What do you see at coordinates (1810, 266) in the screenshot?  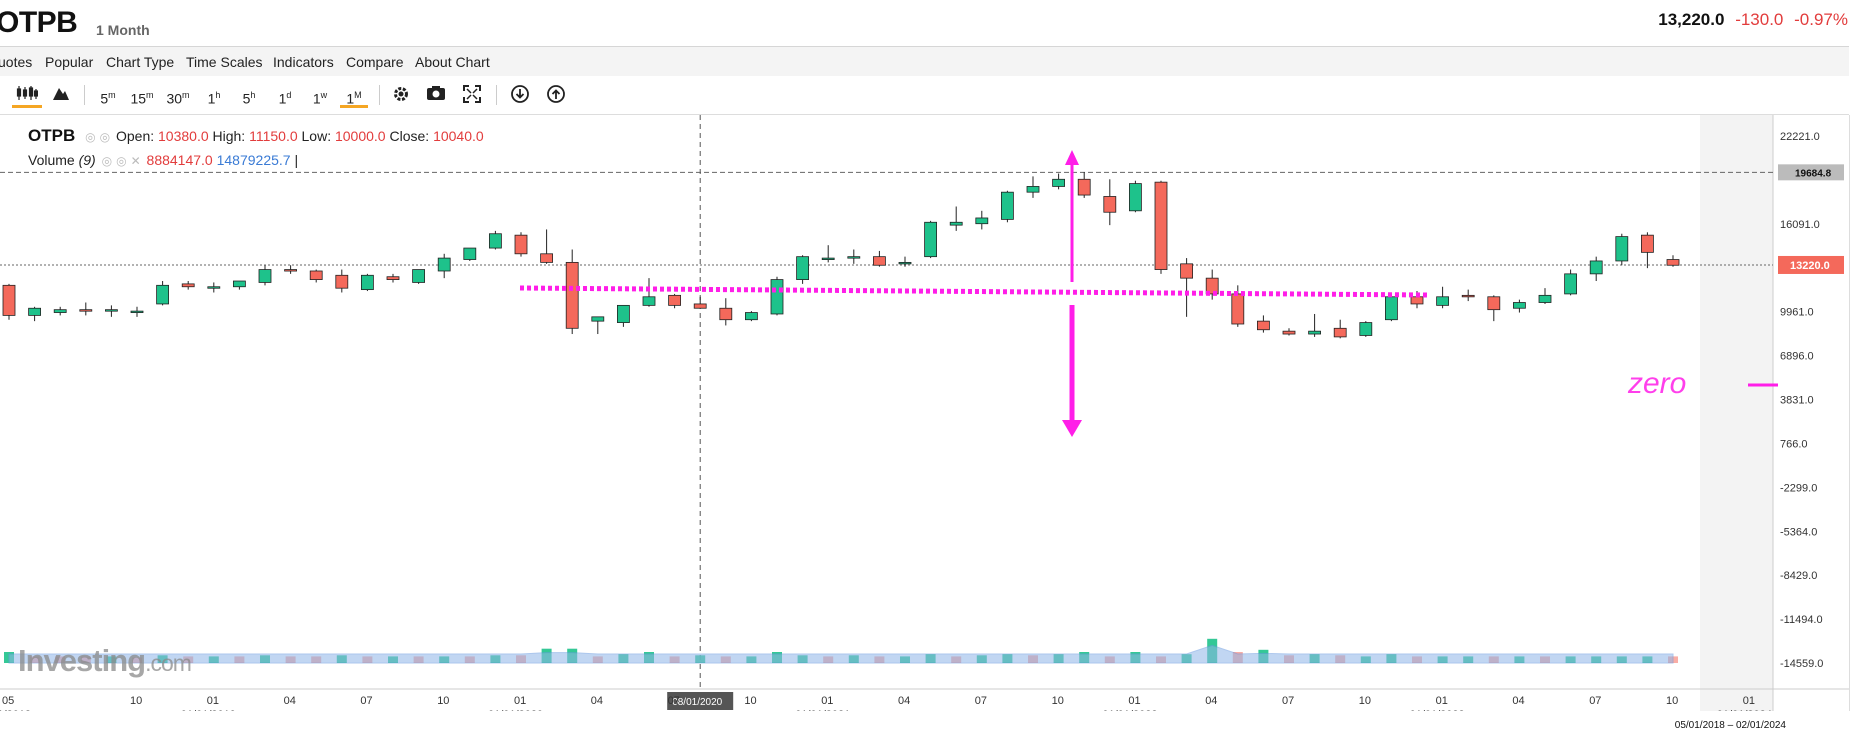 I see `last-price-tag-label: 13220.0` at bounding box center [1810, 266].